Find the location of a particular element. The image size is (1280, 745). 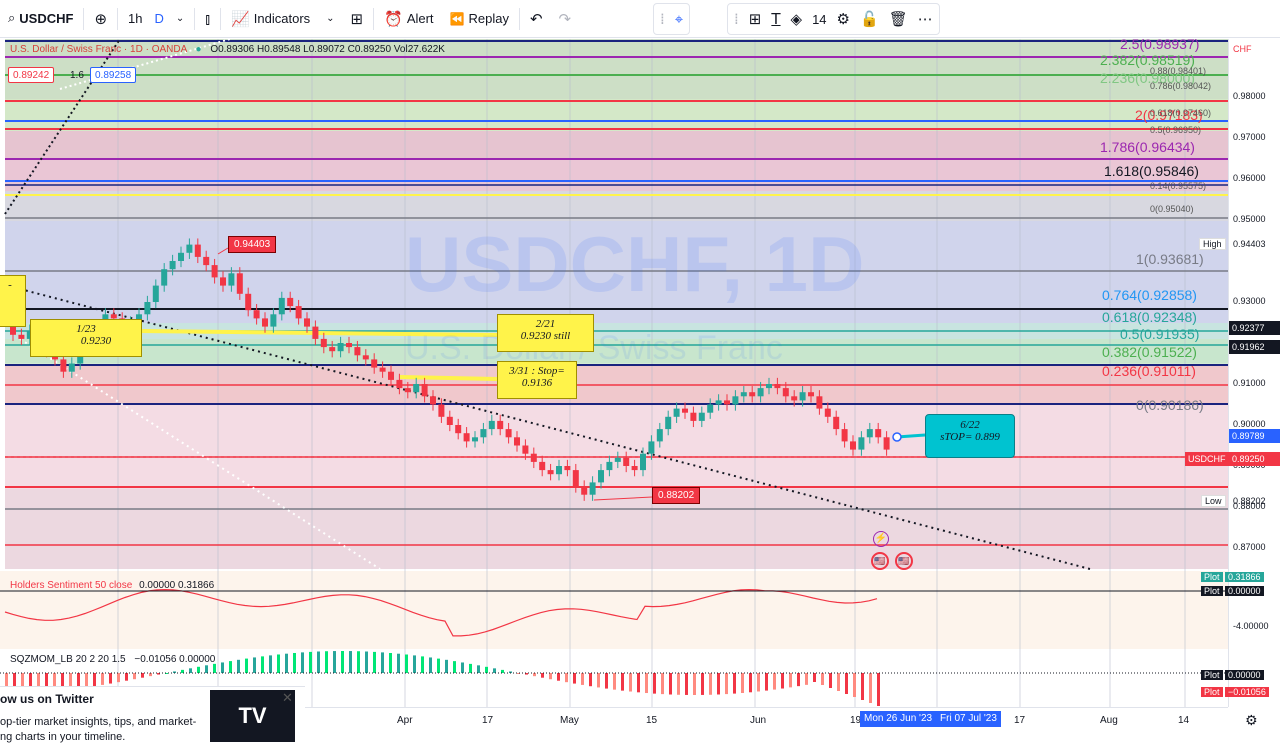

symbol-search: ⌕ USDCHF is located at coordinates (40, 19).